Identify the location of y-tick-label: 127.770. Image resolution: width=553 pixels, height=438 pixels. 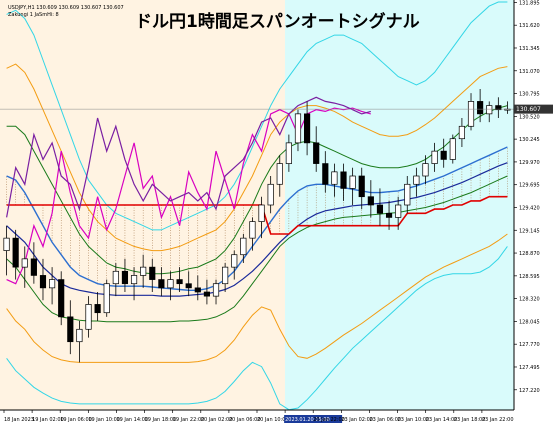
(529, 345).